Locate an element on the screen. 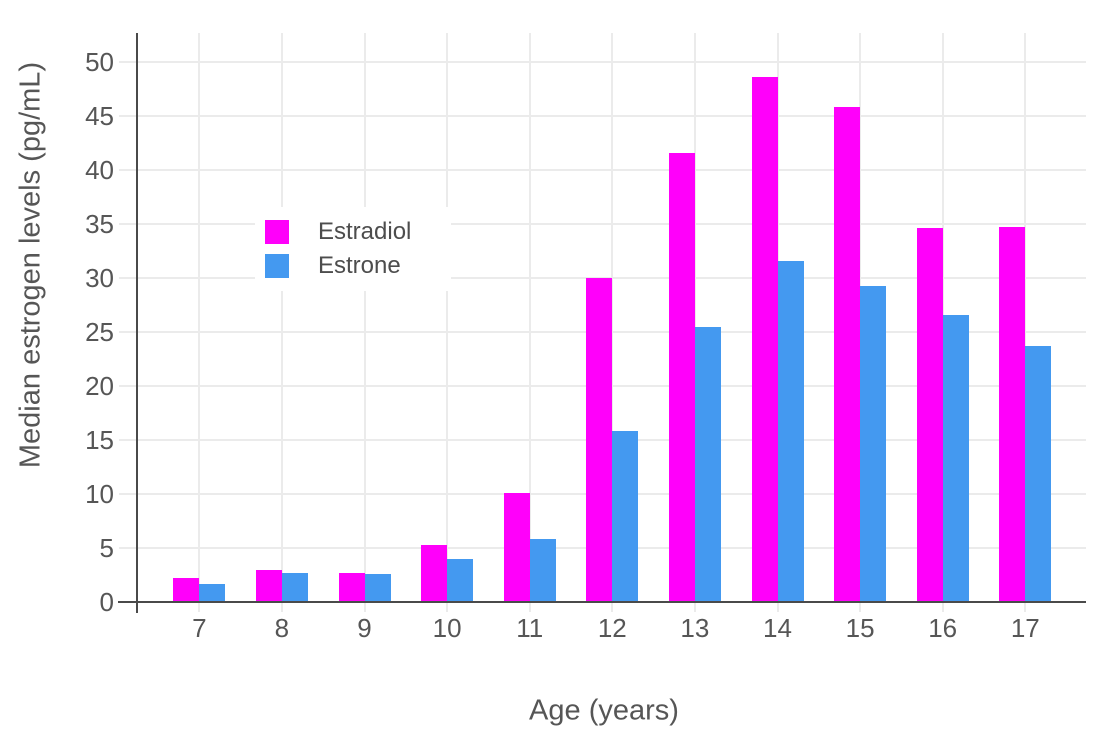 This screenshot has width=1112, height=748. legend-label-estradiol: Estradiol is located at coordinates (365, 231).